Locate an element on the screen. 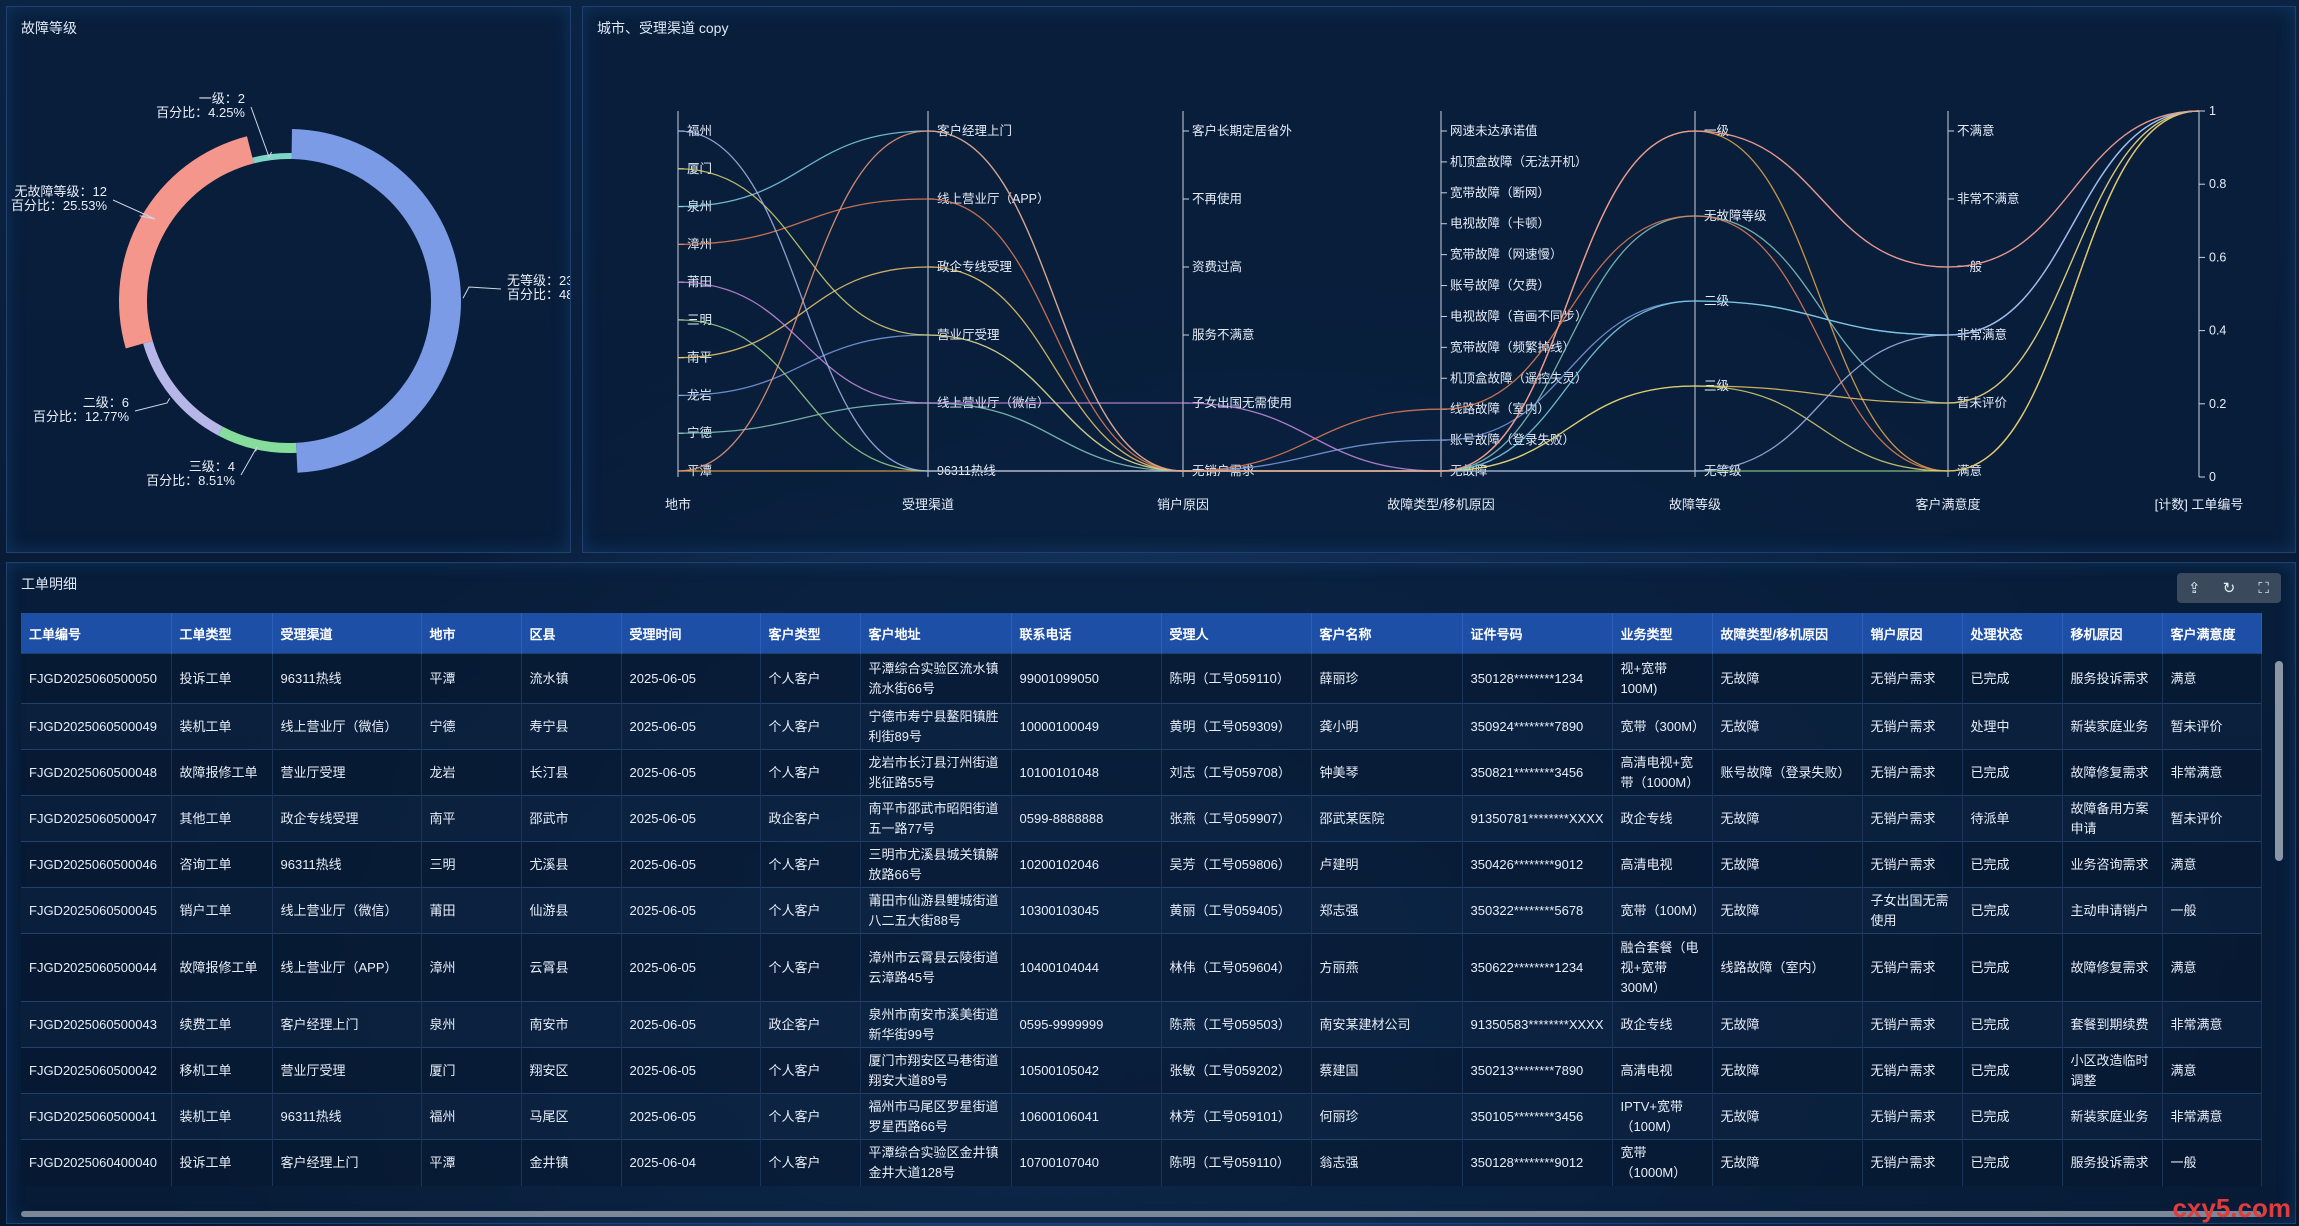 The height and width of the screenshot is (1226, 2299). table-toolbar: ⇪ ↻ ⛶ is located at coordinates (2229, 588).